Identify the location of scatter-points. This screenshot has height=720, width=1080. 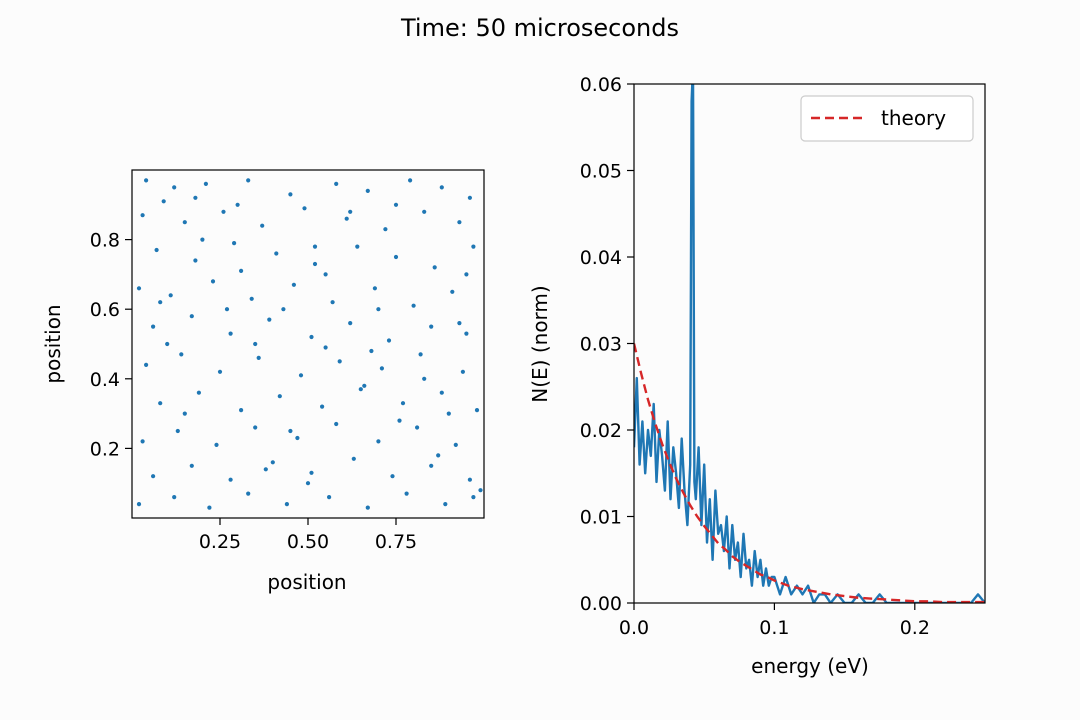
(309, 344).